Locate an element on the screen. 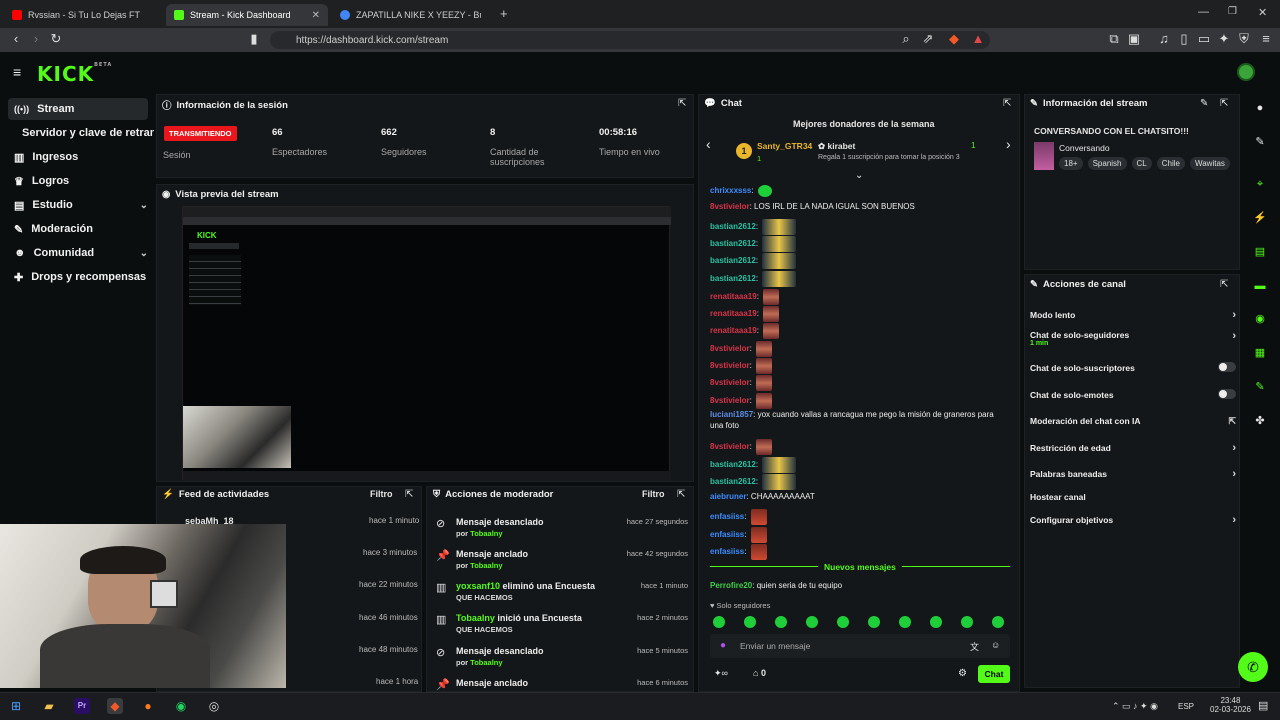 This screenshot has width=1280, height=720. restore-icon: ❐ is located at coordinates (1232, 11).